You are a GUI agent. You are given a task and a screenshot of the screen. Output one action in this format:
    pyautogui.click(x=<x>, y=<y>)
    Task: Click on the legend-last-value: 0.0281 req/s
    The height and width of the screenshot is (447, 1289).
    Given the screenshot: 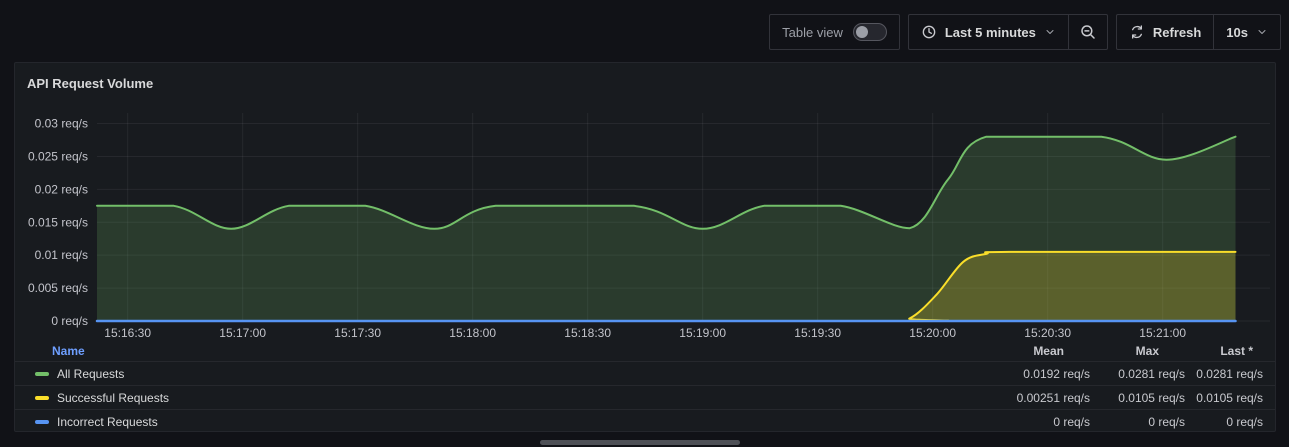 What is the action you would take?
    pyautogui.click(x=1229, y=373)
    